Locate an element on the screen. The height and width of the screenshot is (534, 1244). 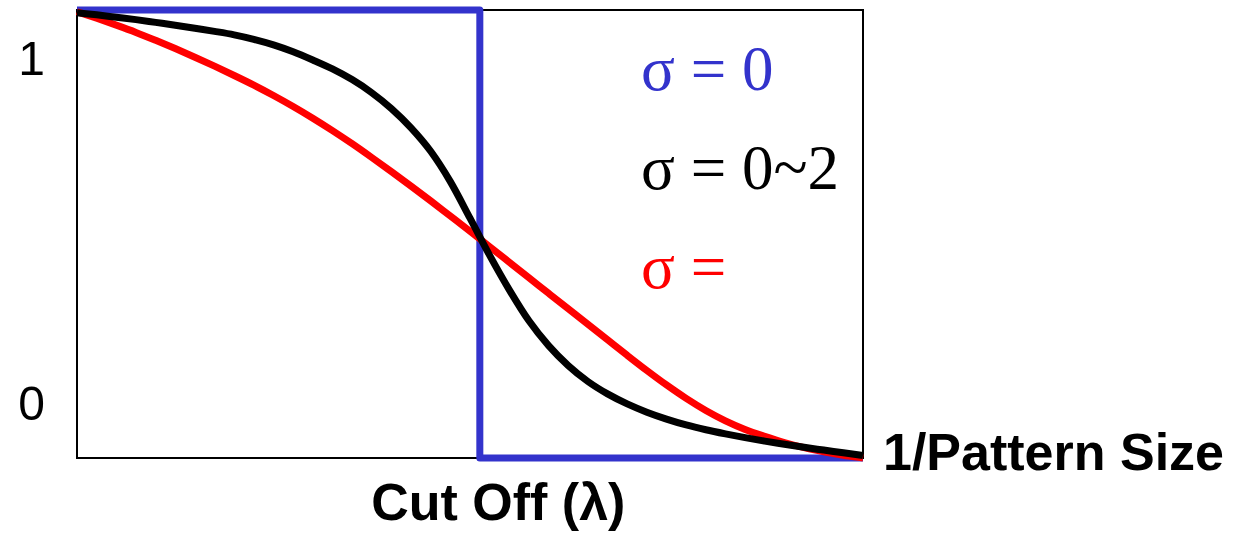
y-tick-label: 0 is located at coordinates (31, 403).